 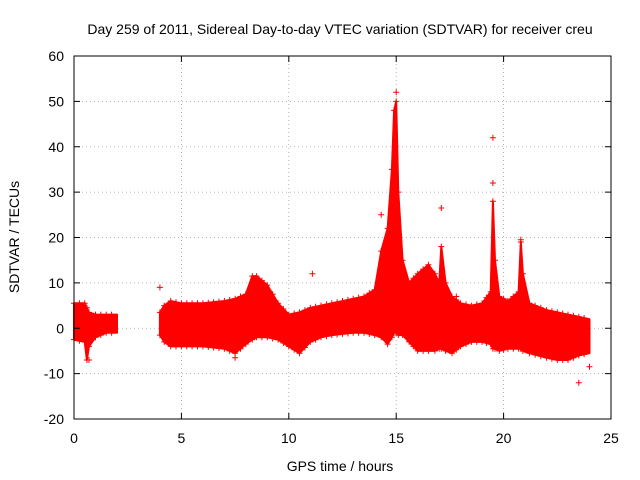 I want to click on y-tick-label: 60, so click(x=56, y=56).